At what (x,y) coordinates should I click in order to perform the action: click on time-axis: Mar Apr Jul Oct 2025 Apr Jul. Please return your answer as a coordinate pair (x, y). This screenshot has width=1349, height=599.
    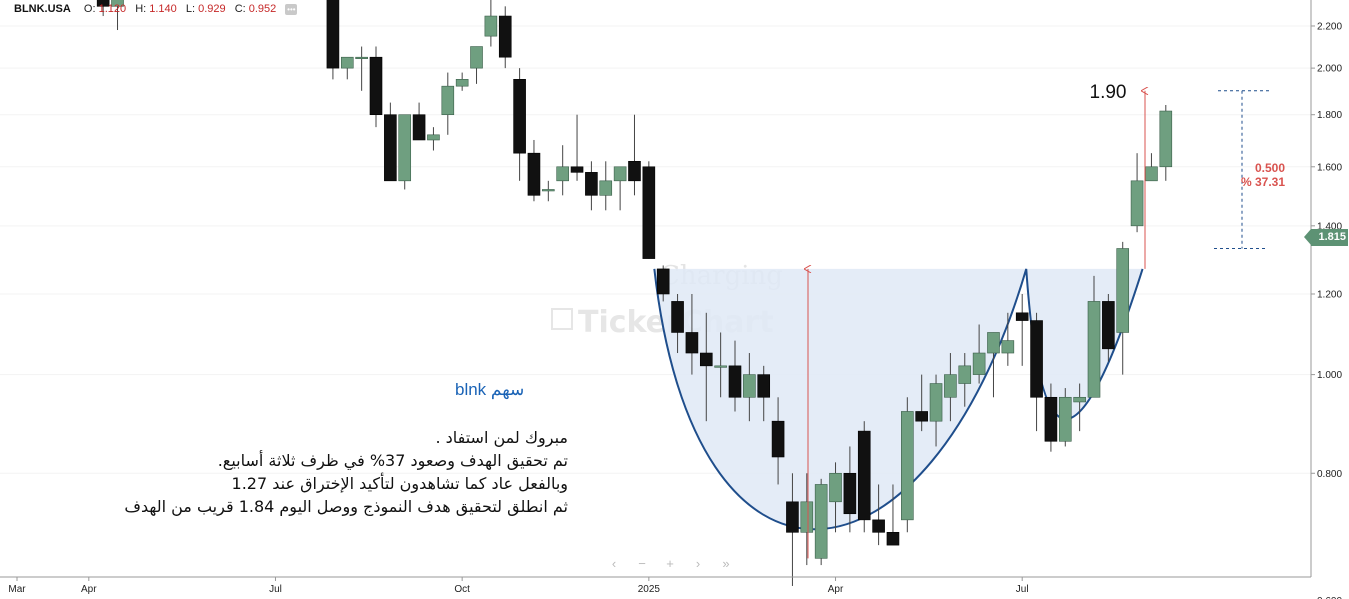
    Looking at the image, I should click on (518, 586).